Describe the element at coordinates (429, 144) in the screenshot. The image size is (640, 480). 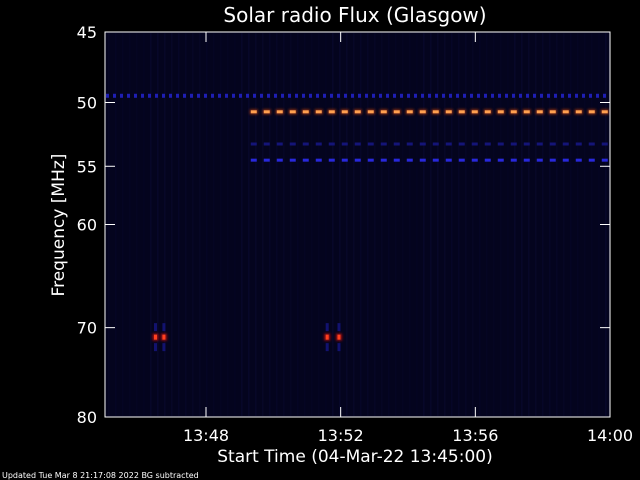
I see `emission-band` at that location.